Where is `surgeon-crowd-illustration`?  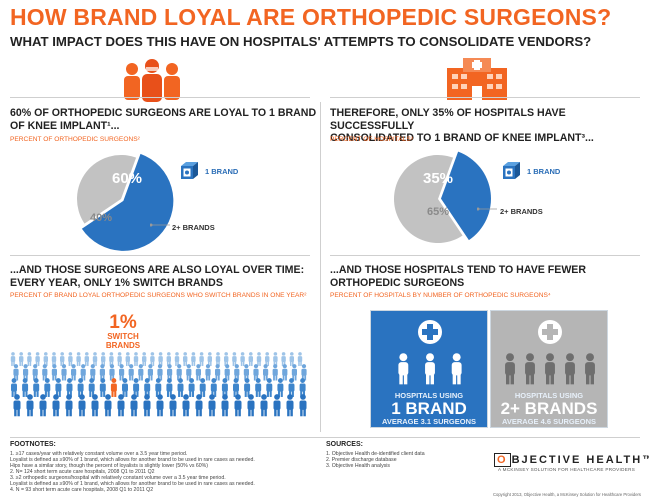 surgeon-crowd-illustration is located at coordinates (158, 384).